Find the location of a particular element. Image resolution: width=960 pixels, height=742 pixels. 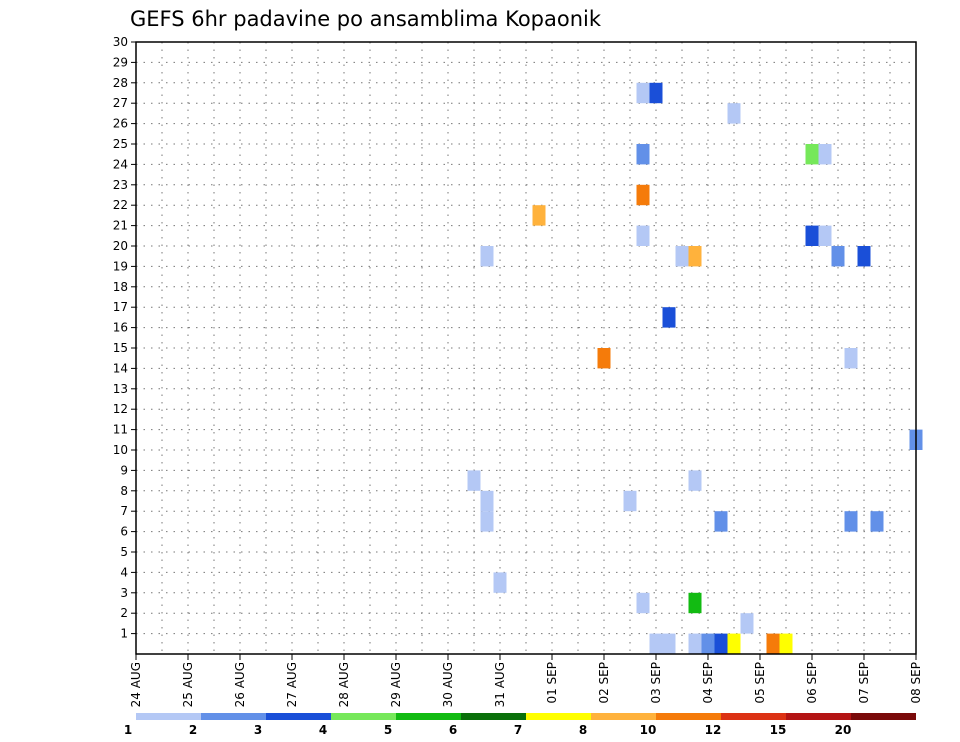

legend-label: 6 is located at coordinates (453, 730).